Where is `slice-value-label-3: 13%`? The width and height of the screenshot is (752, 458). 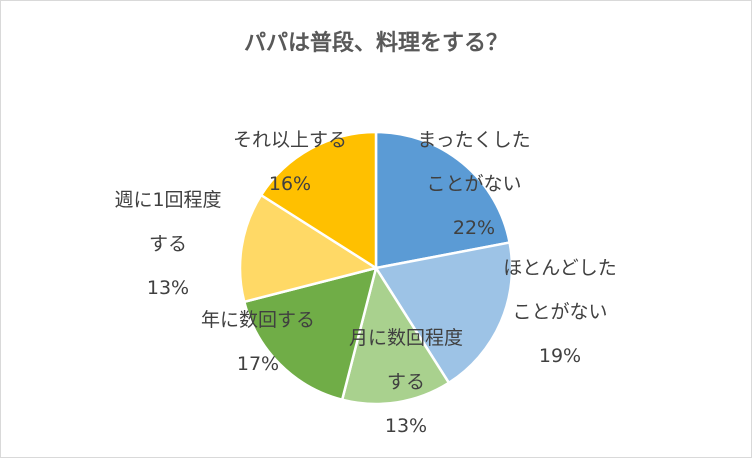 slice-value-label-3: 13% is located at coordinates (406, 426).